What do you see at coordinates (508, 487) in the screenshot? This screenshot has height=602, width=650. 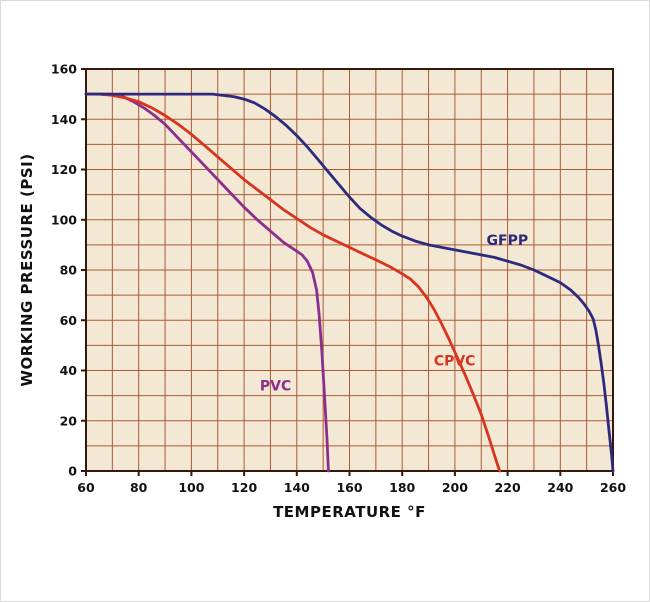 I see `x-tick-label: 220` at bounding box center [508, 487].